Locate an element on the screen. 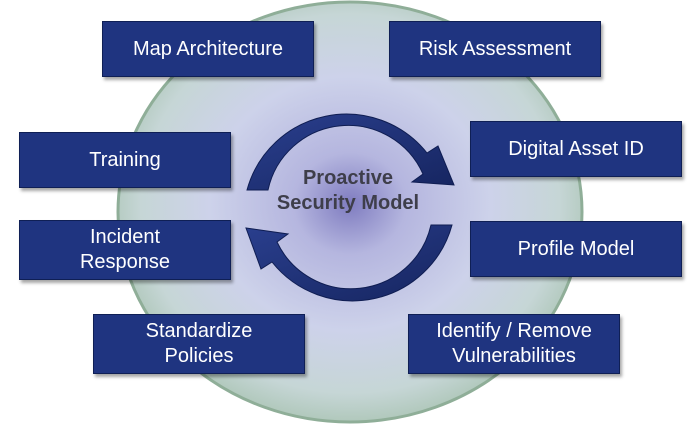  center-title: Proactive Security Model is located at coordinates (348, 190).